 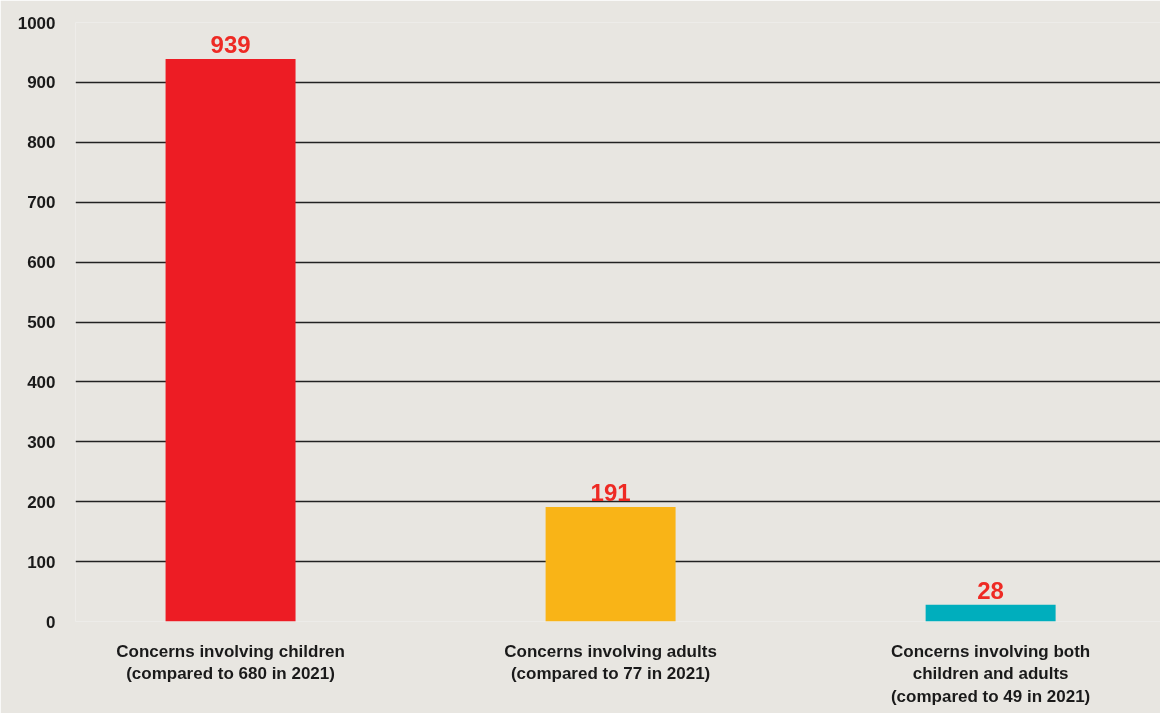 I want to click on y-tick-label: 300, so click(x=41, y=442).